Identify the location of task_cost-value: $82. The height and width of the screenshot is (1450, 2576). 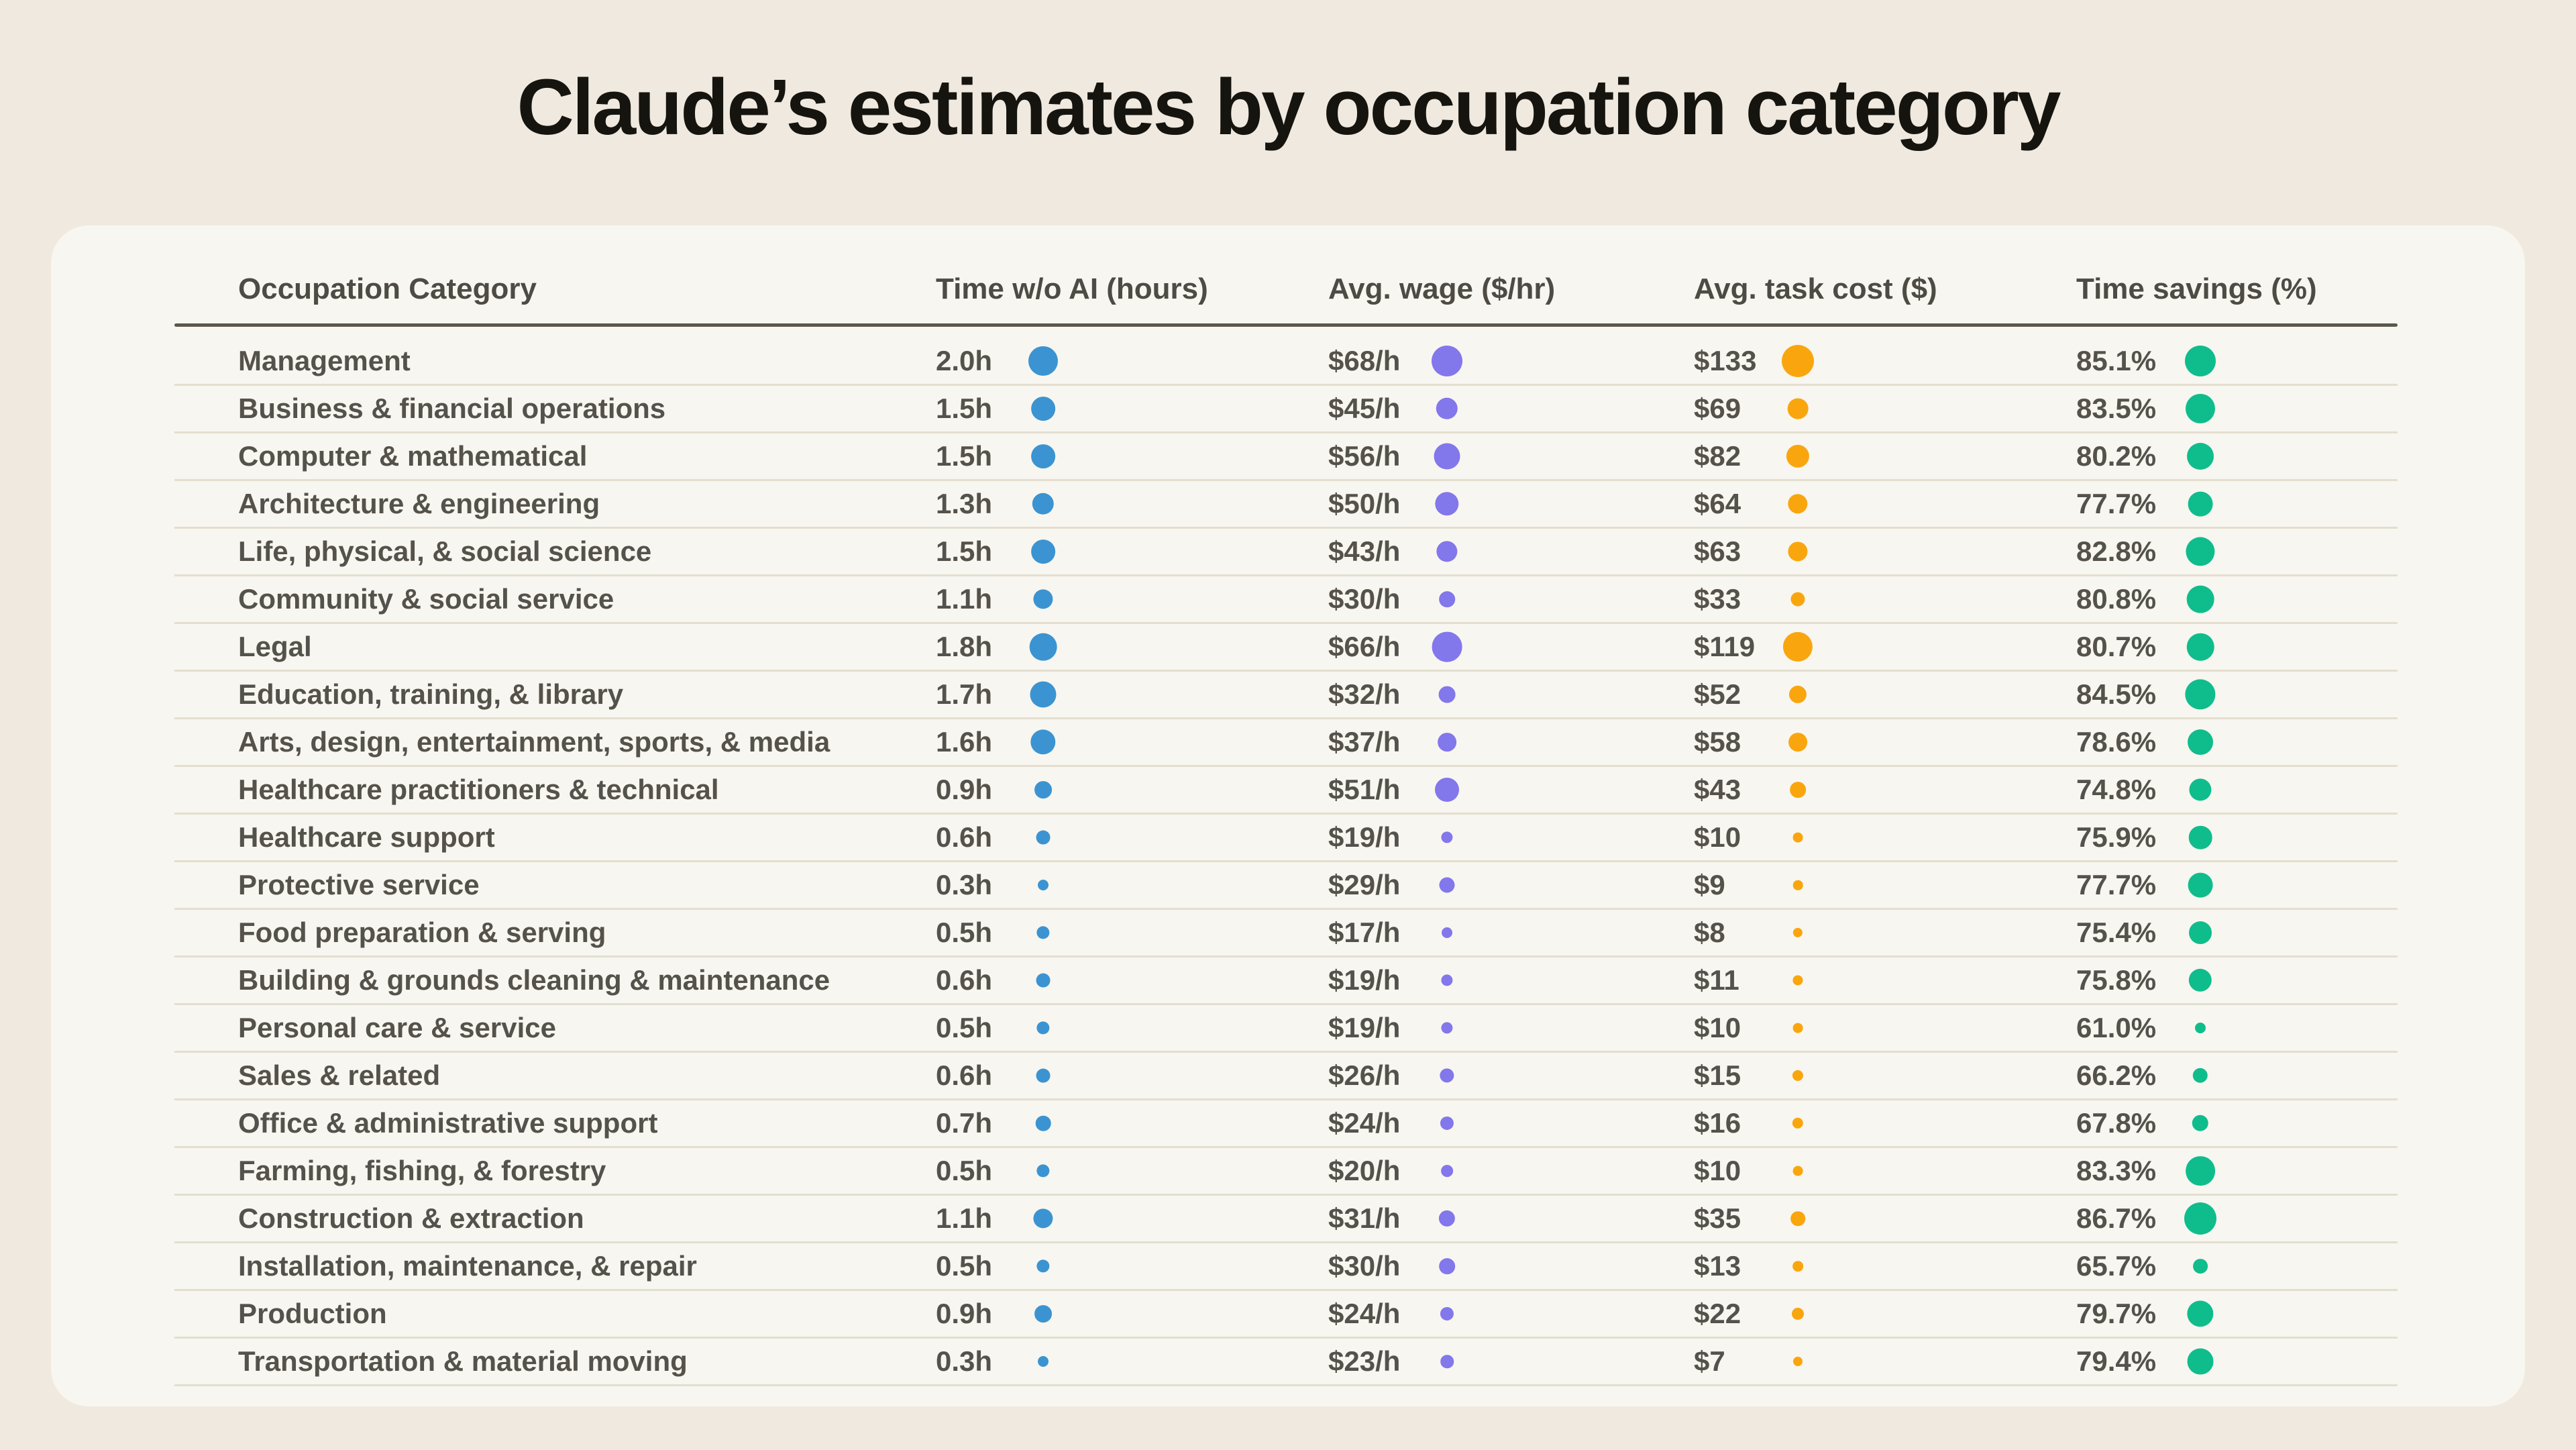
(1717, 456).